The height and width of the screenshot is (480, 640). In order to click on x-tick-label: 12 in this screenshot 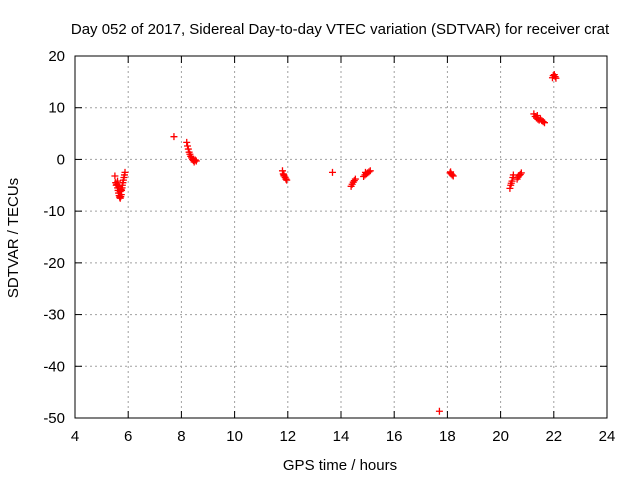, I will do `click(287, 436)`.